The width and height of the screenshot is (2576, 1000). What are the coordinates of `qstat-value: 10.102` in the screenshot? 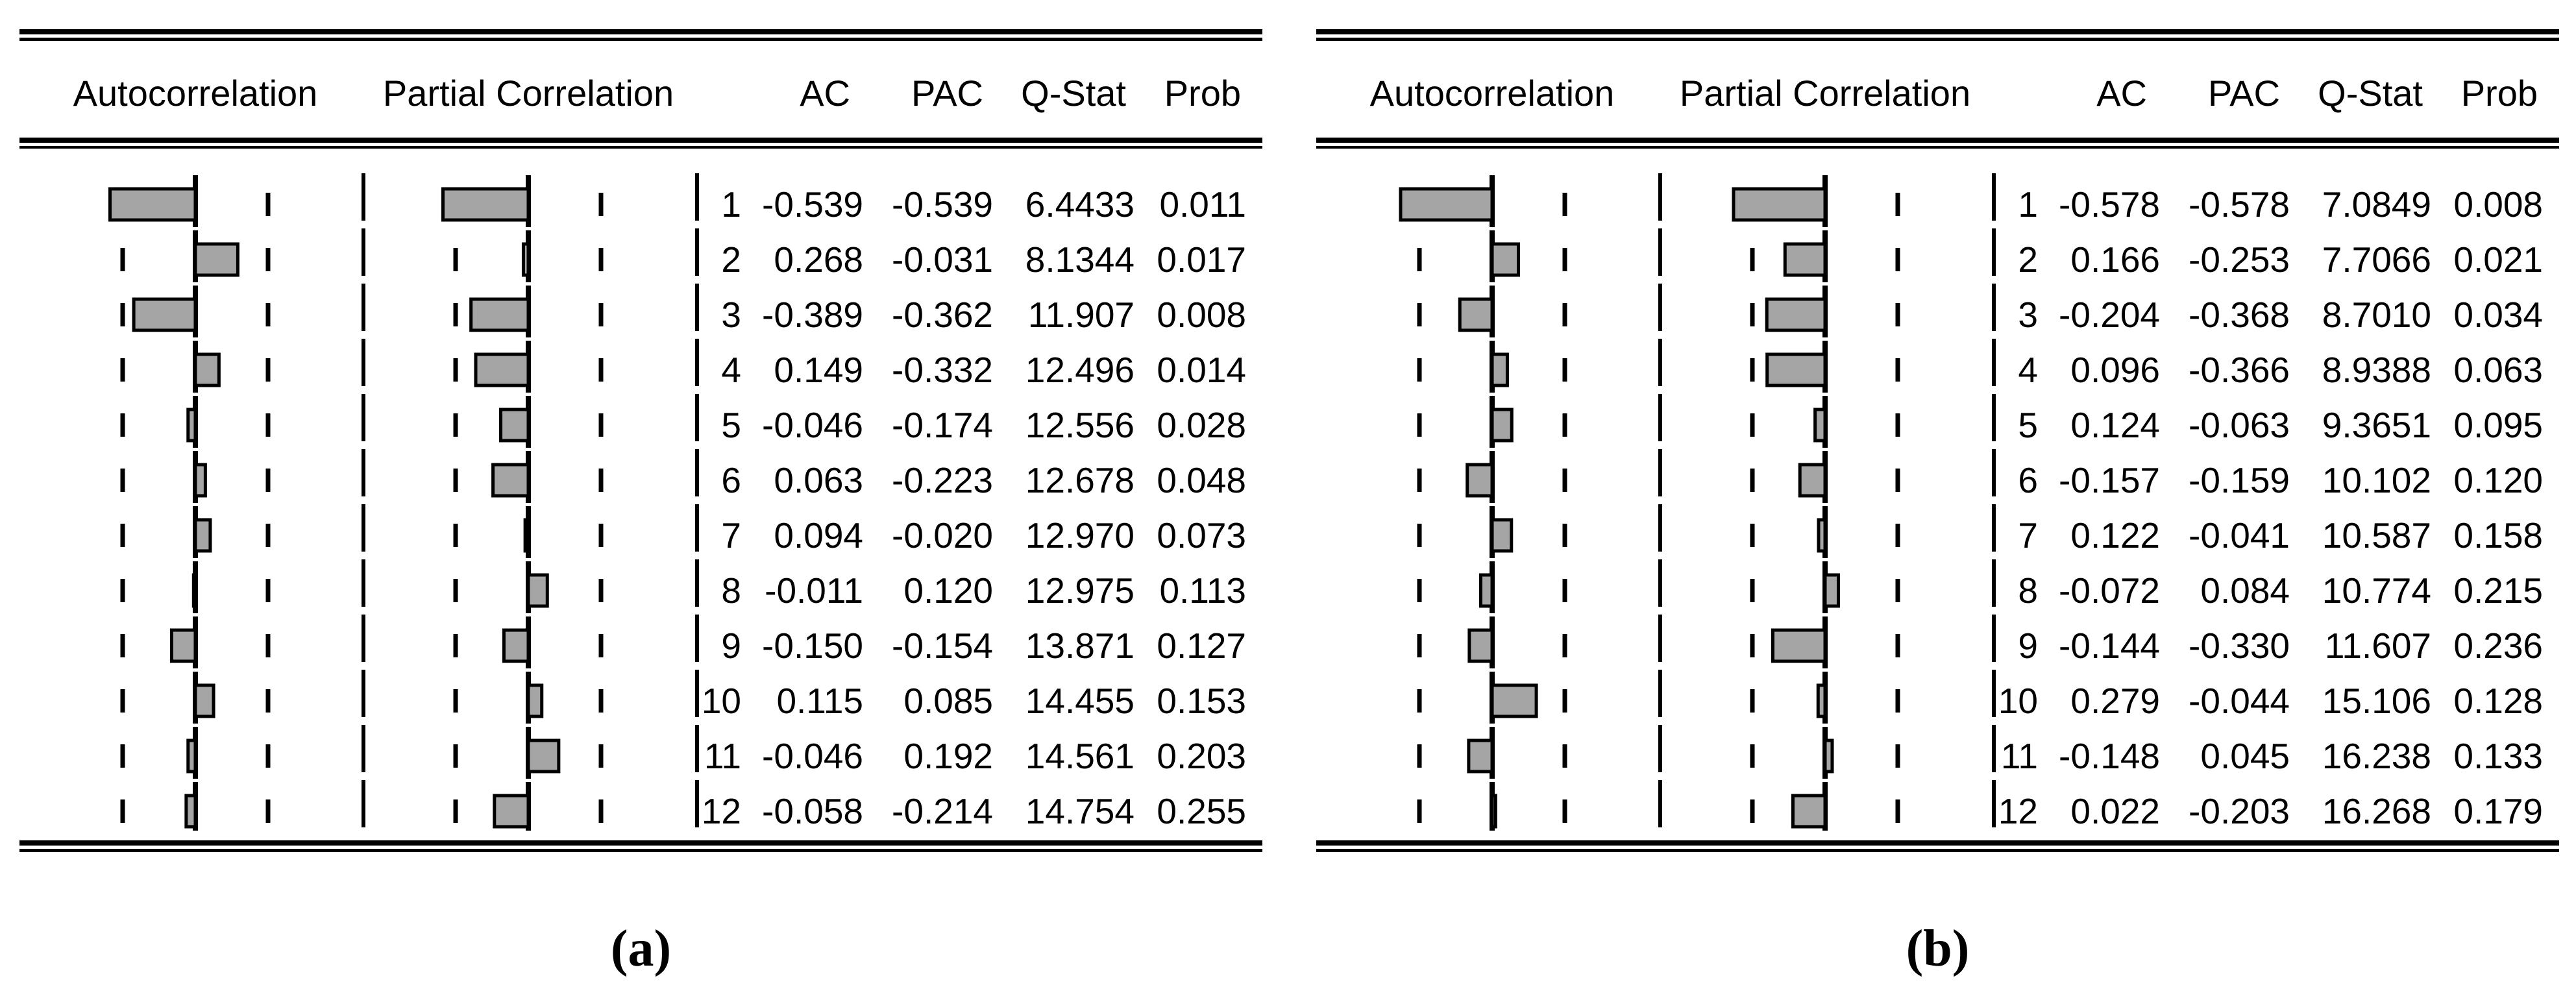 It's located at (2376, 480).